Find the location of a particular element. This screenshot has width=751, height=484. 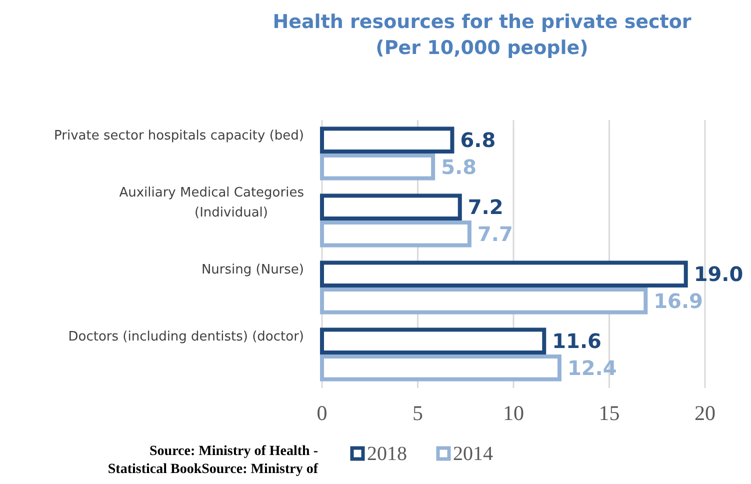

data-label: 5.8 is located at coordinates (459, 166).